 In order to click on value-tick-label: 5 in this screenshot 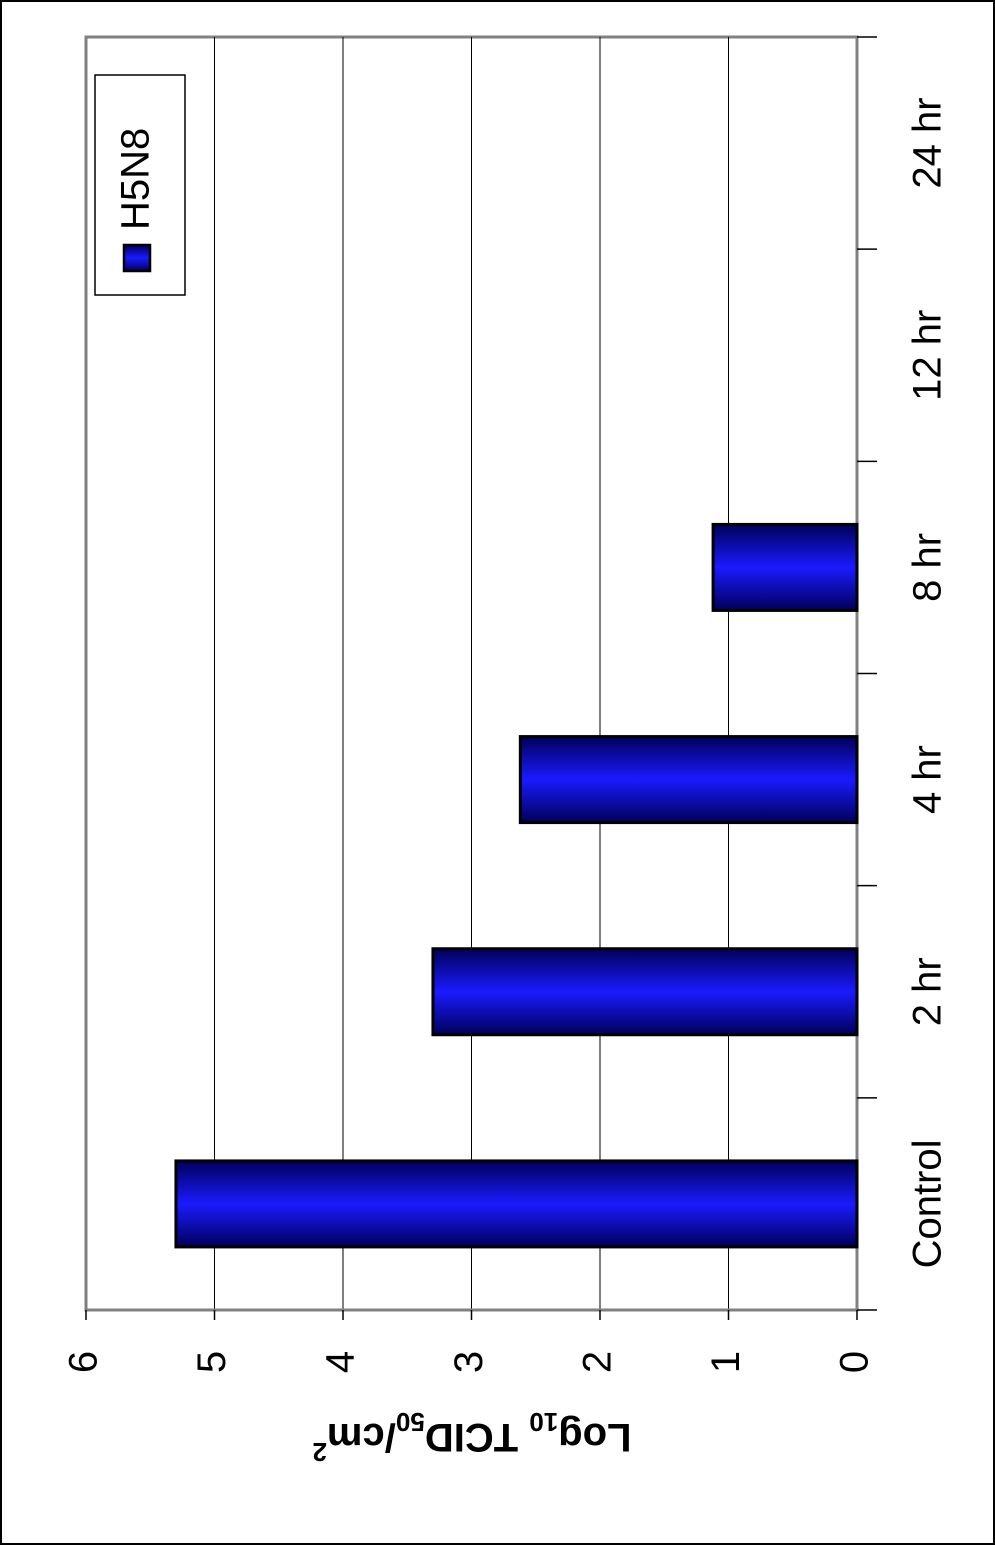, I will do `click(212, 1362)`.